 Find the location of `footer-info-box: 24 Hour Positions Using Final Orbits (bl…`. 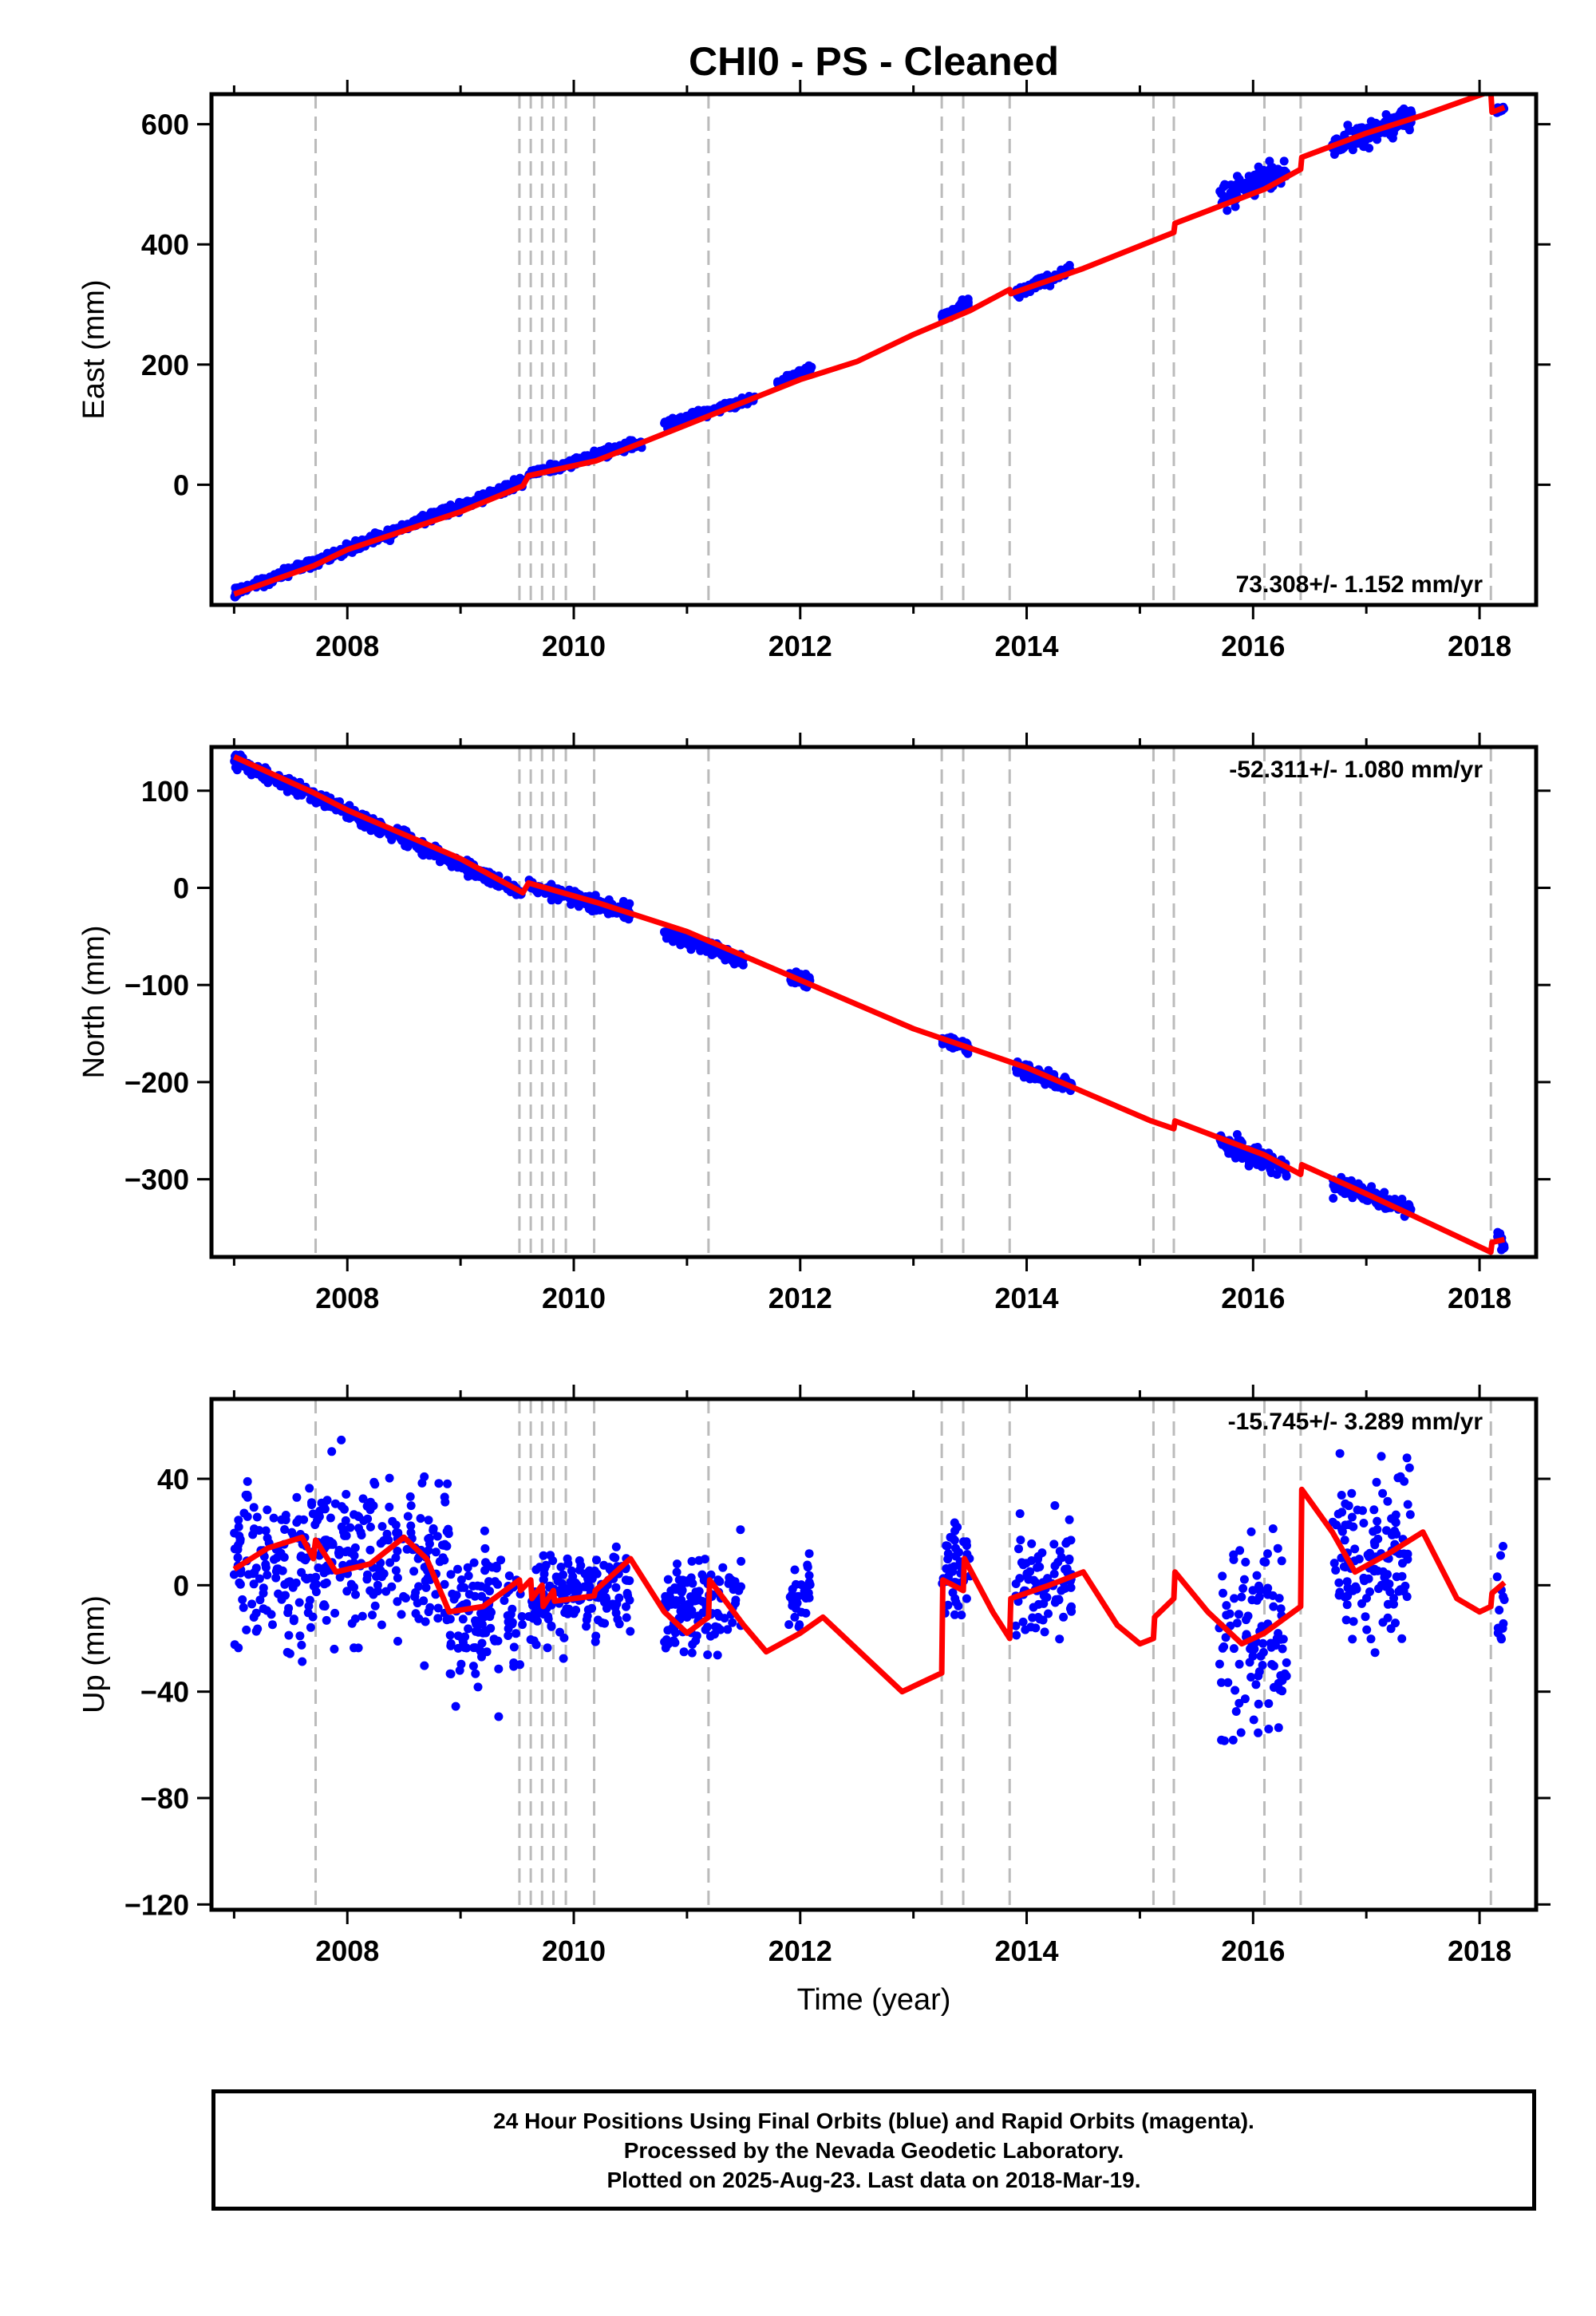

footer-info-box: 24 Hour Positions Using Final Orbits (bl… is located at coordinates (873, 2150).